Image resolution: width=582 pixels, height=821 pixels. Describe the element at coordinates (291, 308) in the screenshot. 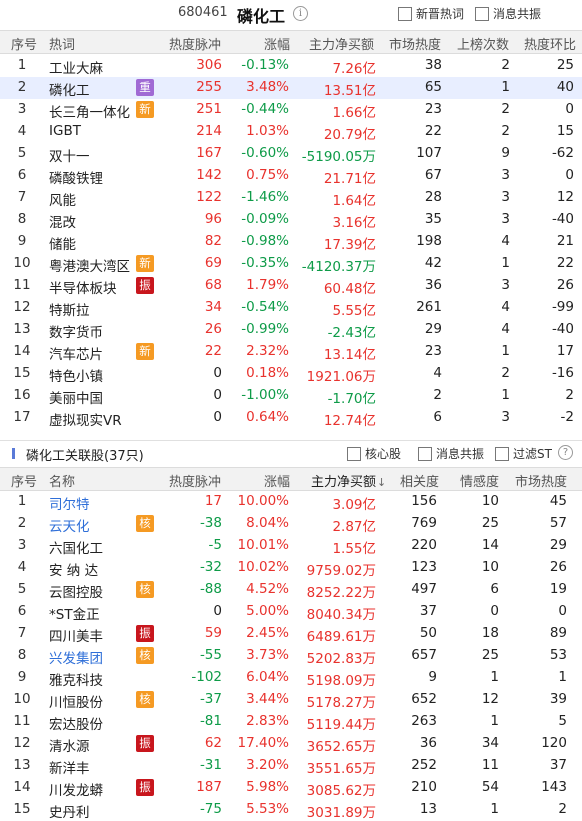

I see `table-row: 12 特斯拉 34 -0.54% 5.55亿 261 4 -99` at that location.